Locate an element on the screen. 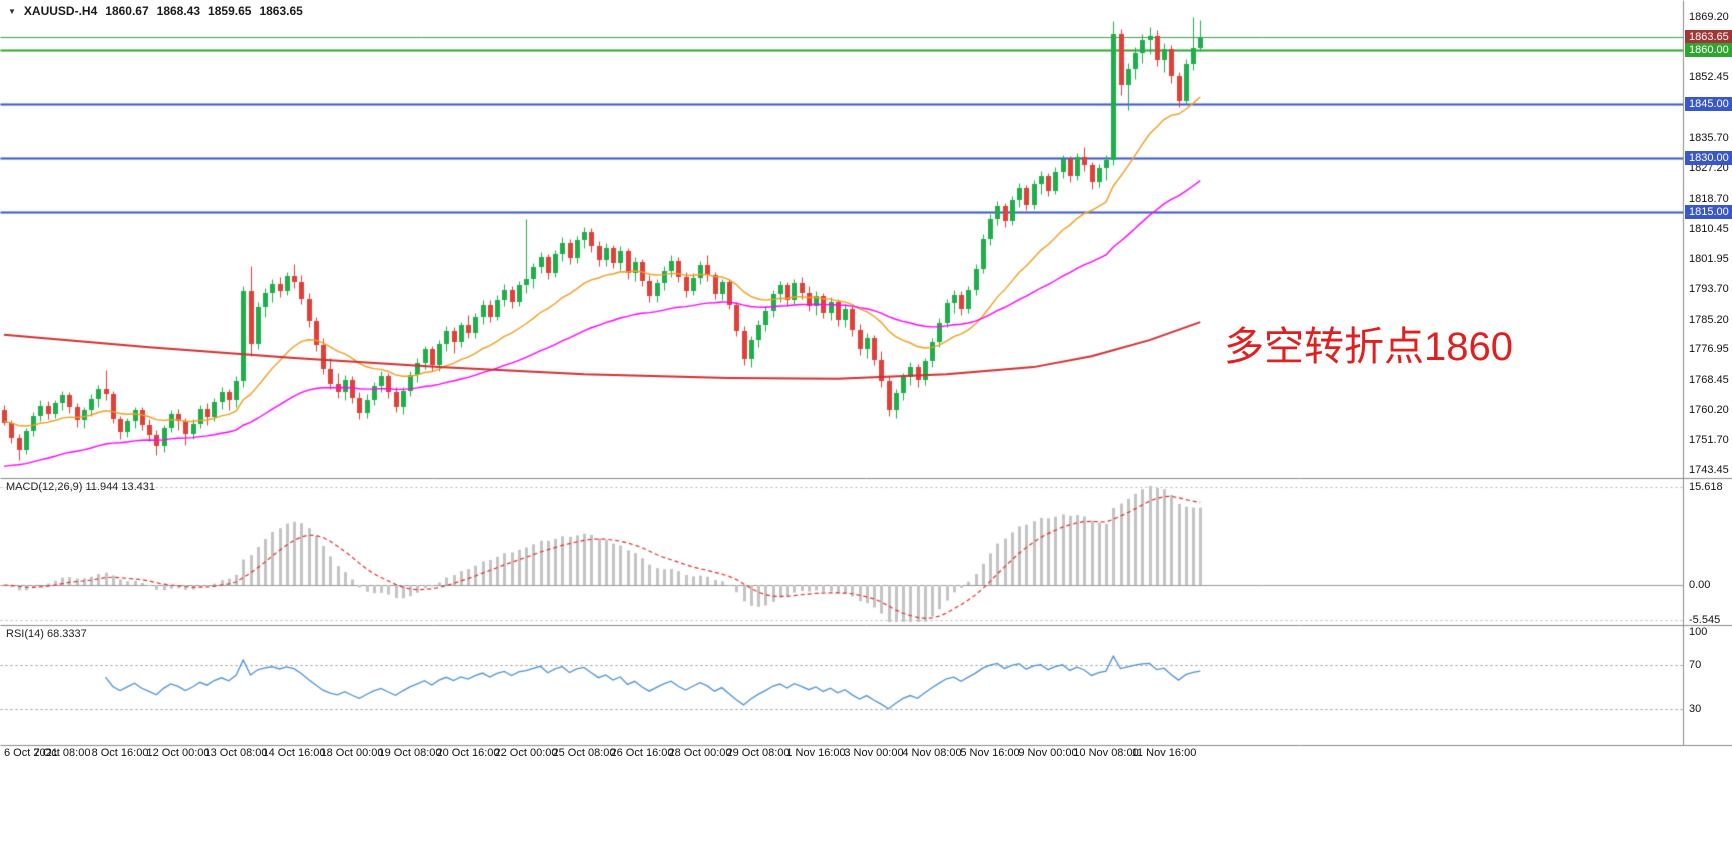 The image size is (1732, 841). time-axis-label: 10 Nov 08:00 is located at coordinates (1106, 753).